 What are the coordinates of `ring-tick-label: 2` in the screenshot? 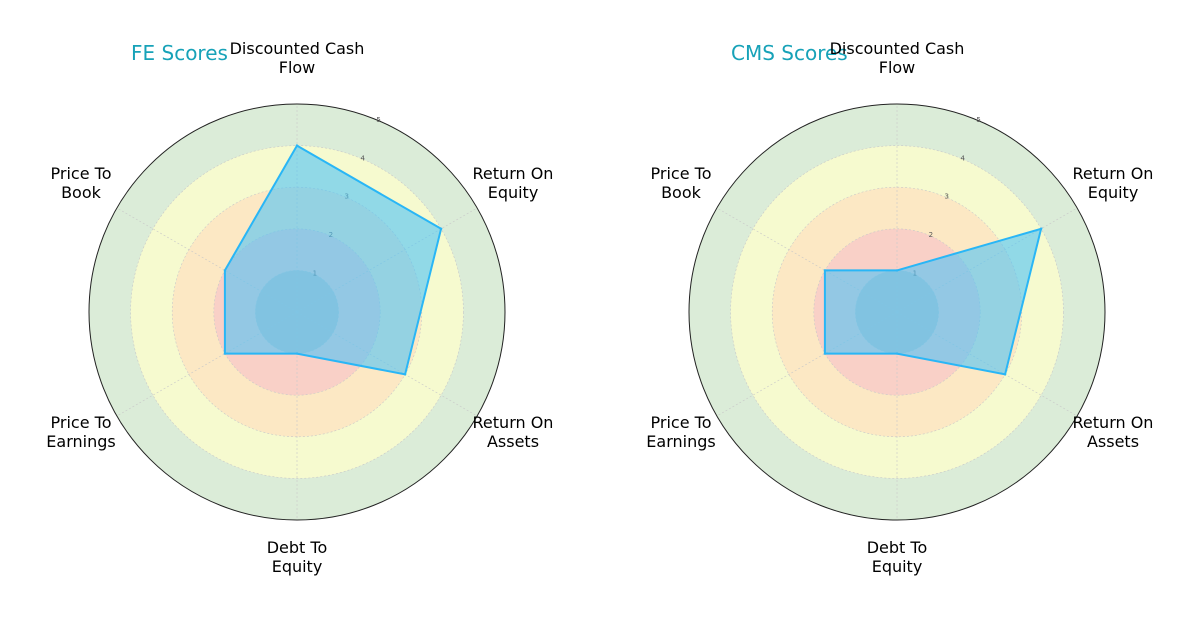 It's located at (931, 235).